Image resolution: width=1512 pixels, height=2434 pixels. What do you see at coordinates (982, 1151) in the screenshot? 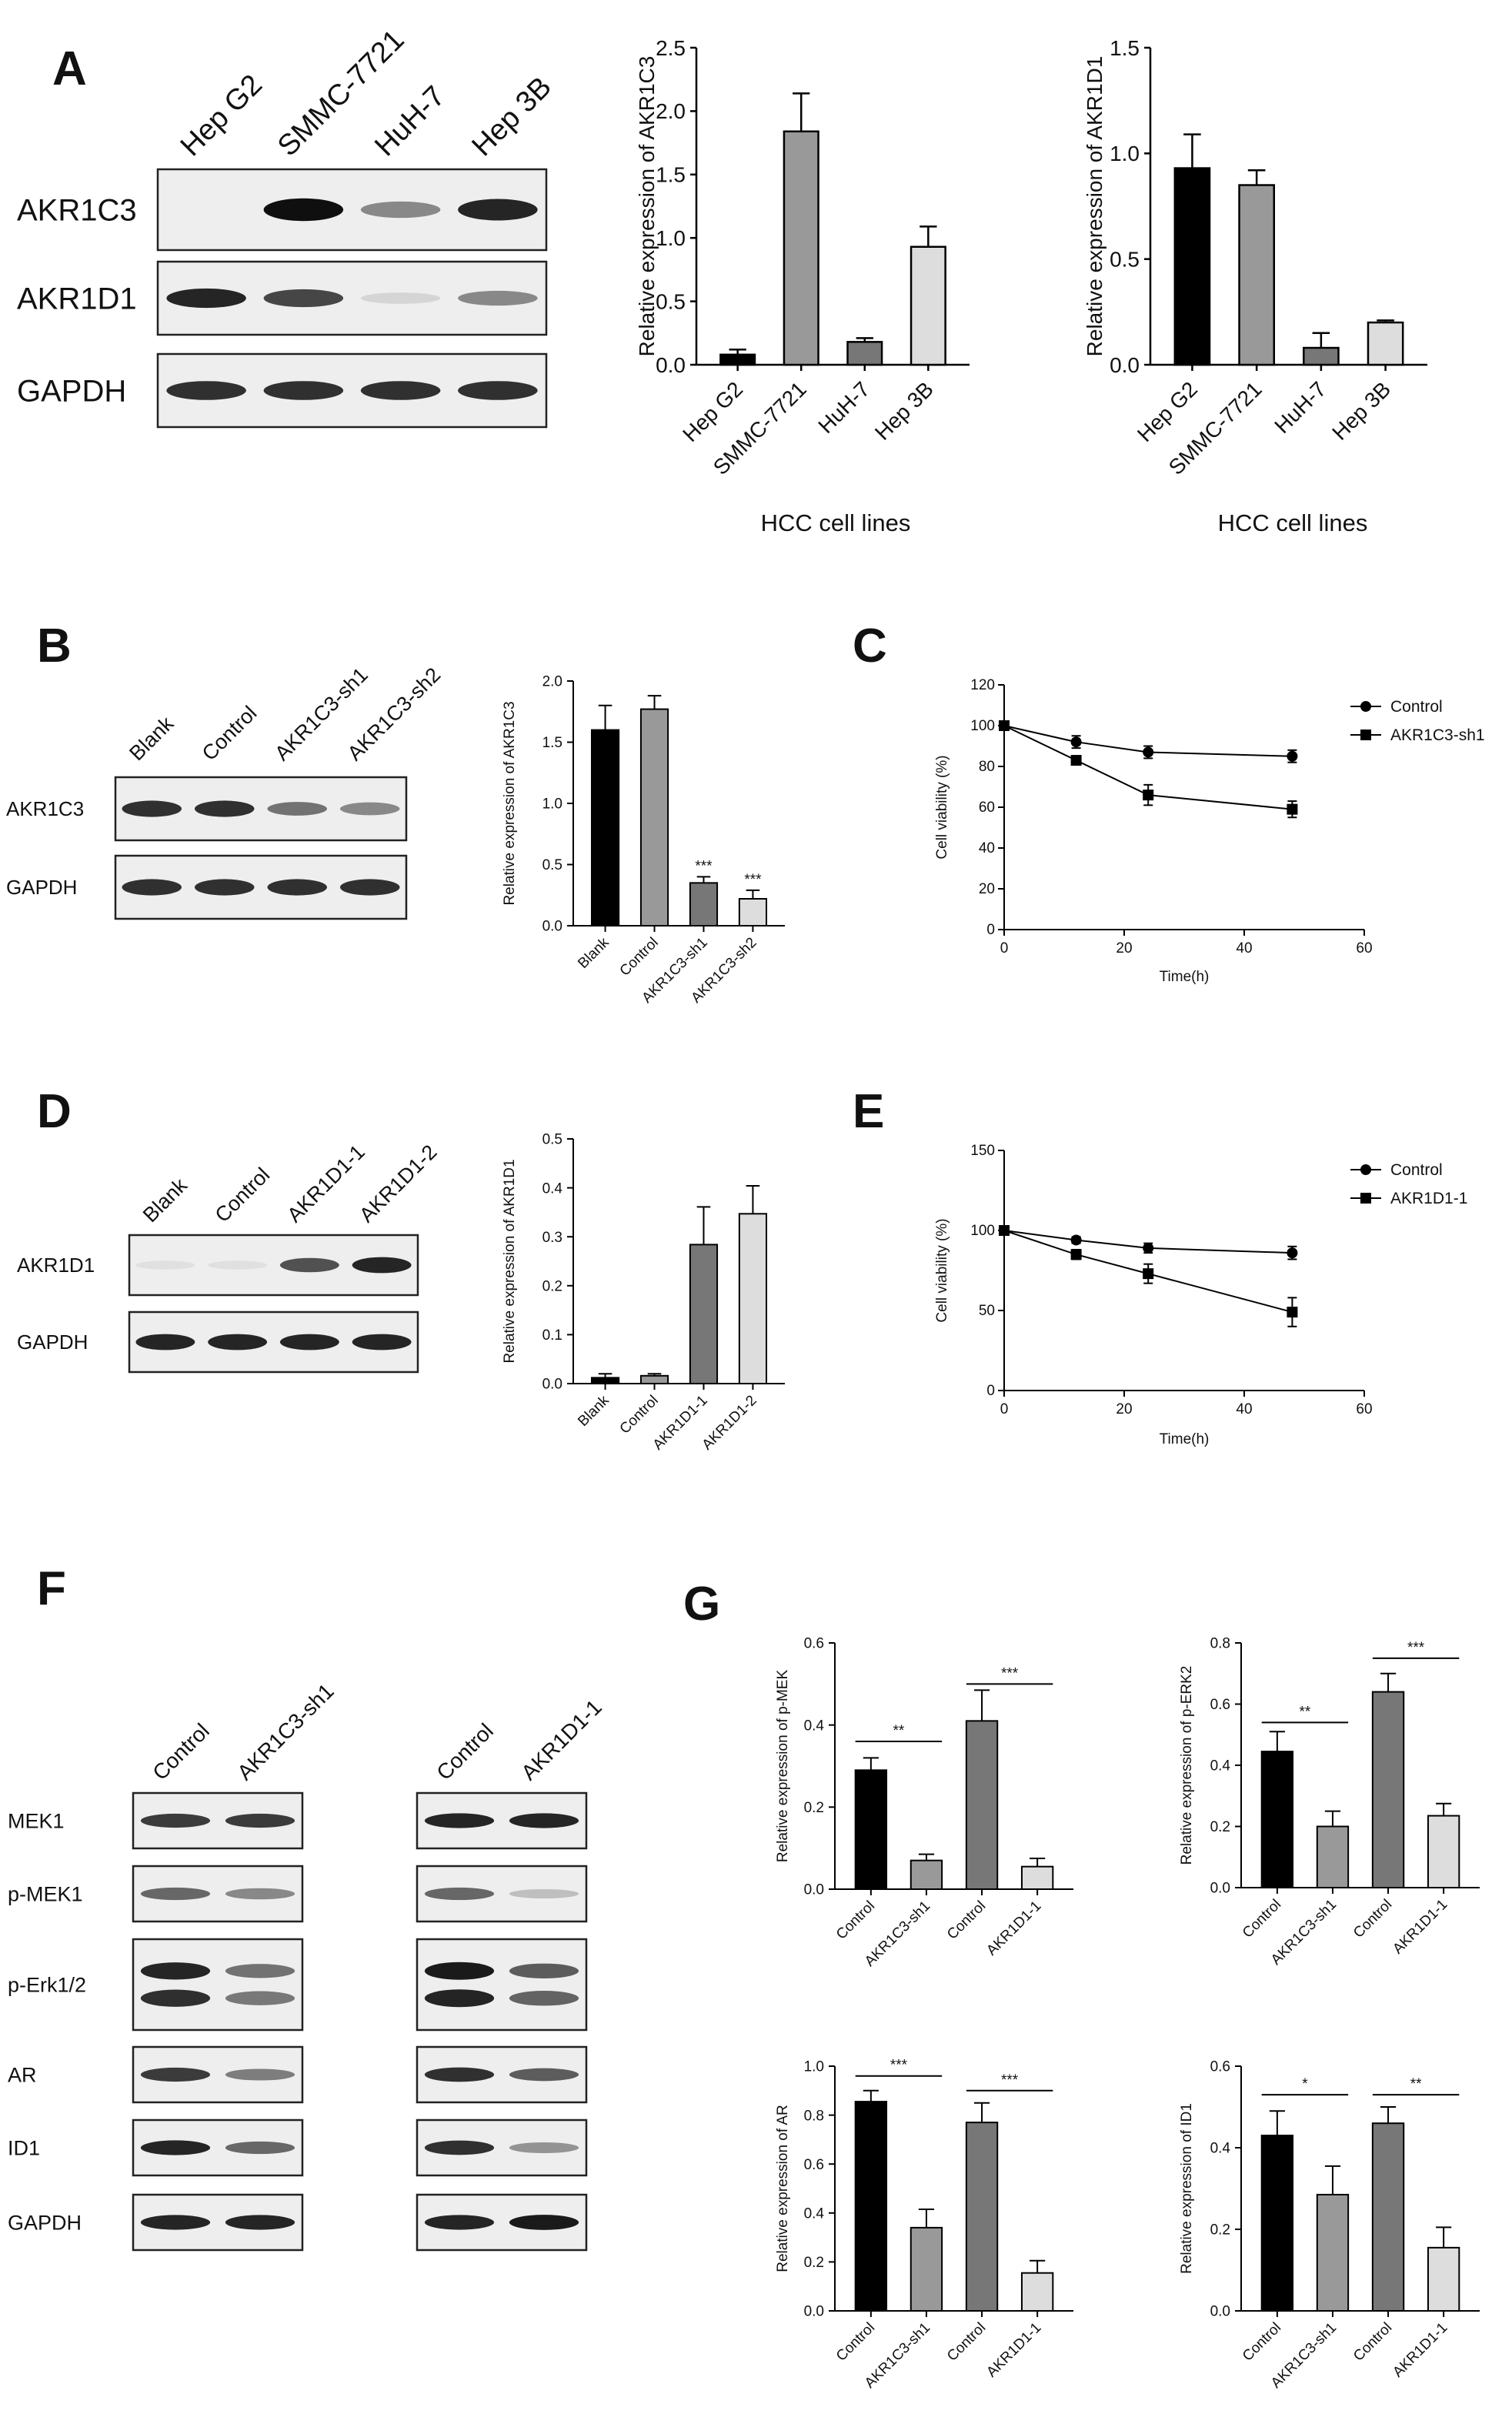
I see `y-tick-label: 150` at bounding box center [982, 1151].